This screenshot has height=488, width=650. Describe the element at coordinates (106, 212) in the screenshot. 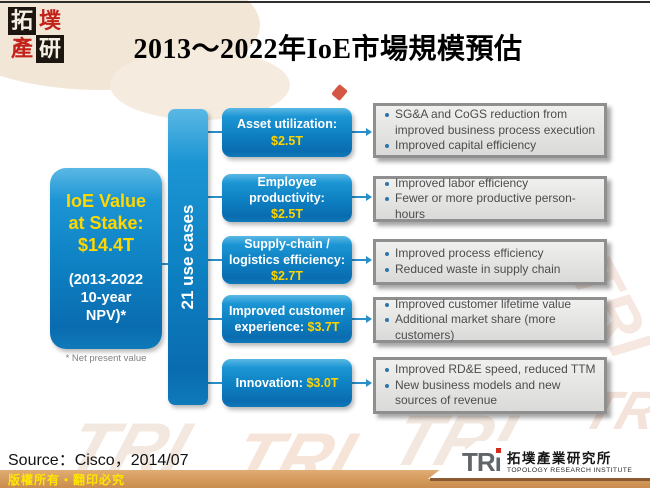

I see `ioe-value-label: IoE Value at Stake:` at that location.